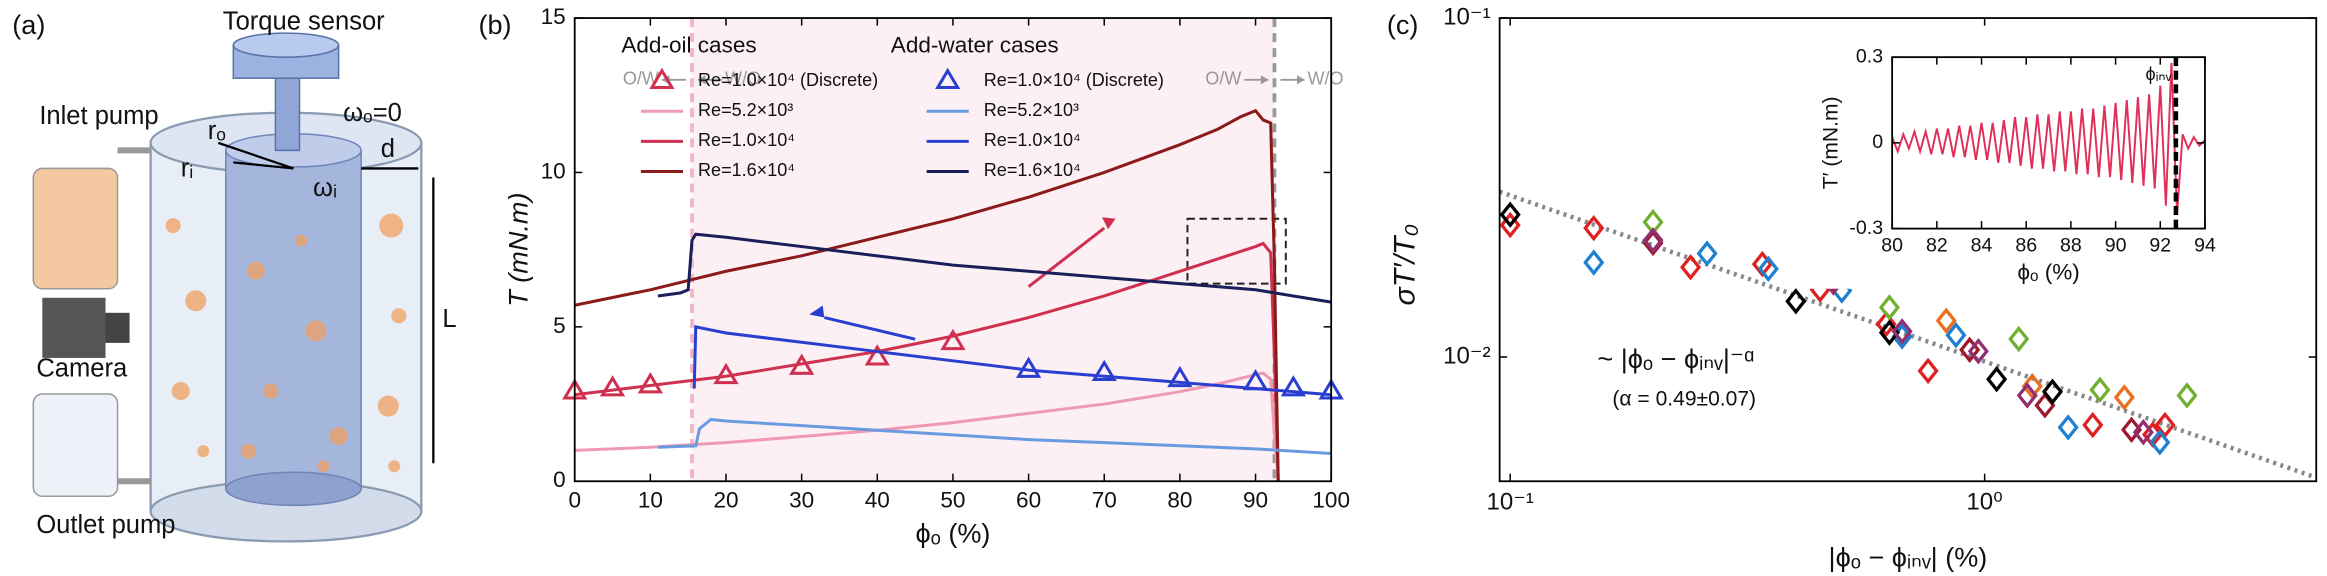  What do you see at coordinates (304, 21) in the screenshot?
I see `diagram-label: Torque sensor` at bounding box center [304, 21].